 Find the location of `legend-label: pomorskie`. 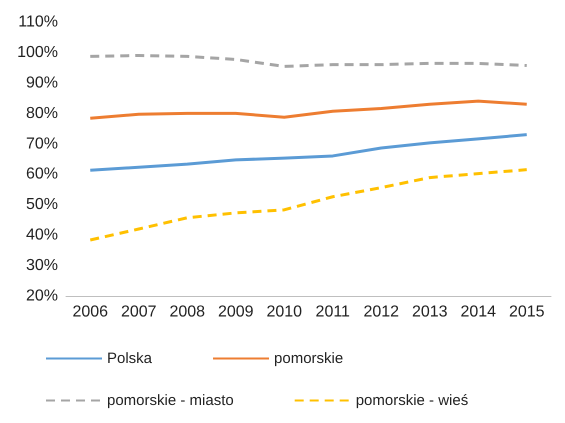

legend-label: pomorskie is located at coordinates (309, 358).